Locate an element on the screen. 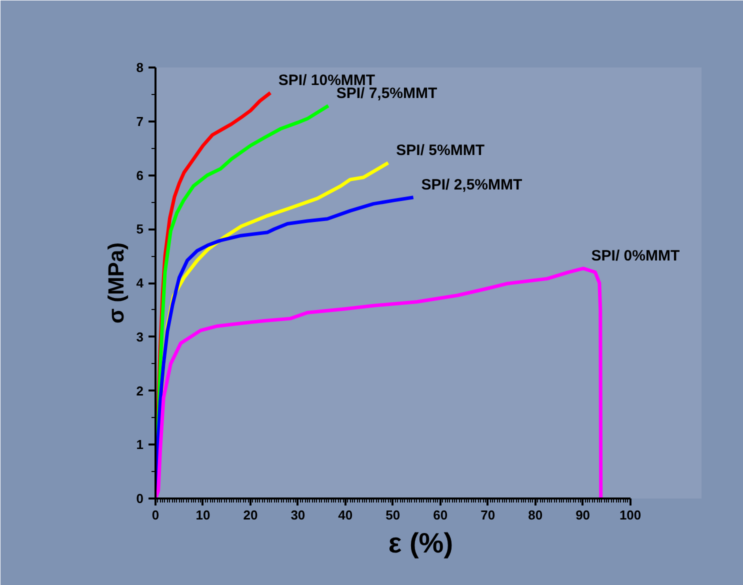 The height and width of the screenshot is (585, 743). series-label: SPI/ 7,5%MMT is located at coordinates (387, 93).